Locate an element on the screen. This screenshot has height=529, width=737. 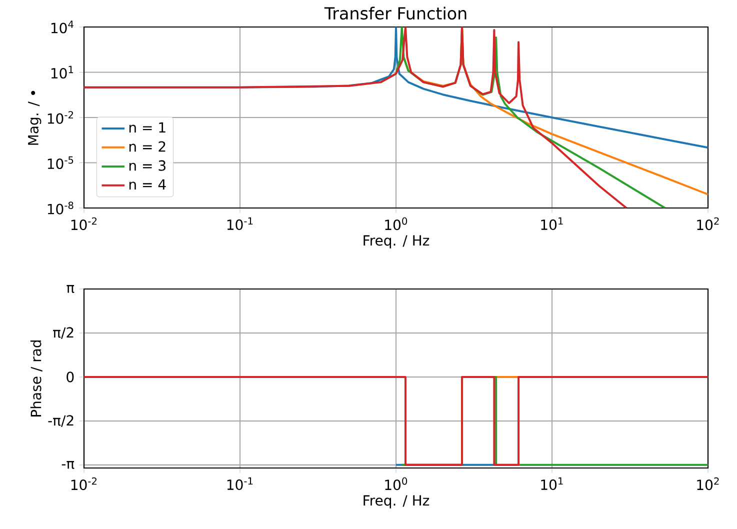
legend-label: n = 3 is located at coordinates (147, 165).